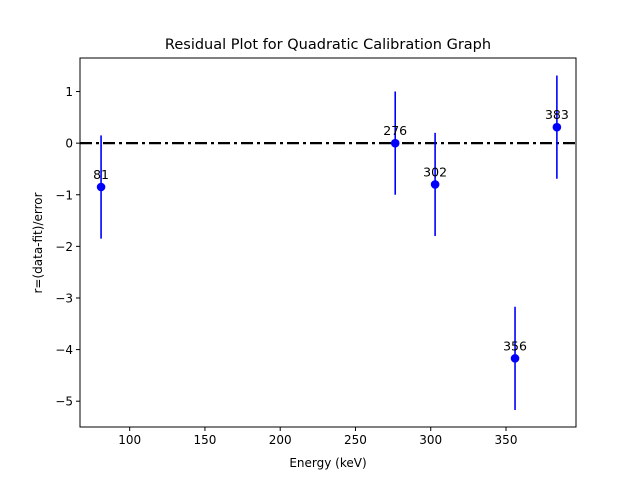  Describe the element at coordinates (515, 345) in the screenshot. I see `data-label: 356` at that location.